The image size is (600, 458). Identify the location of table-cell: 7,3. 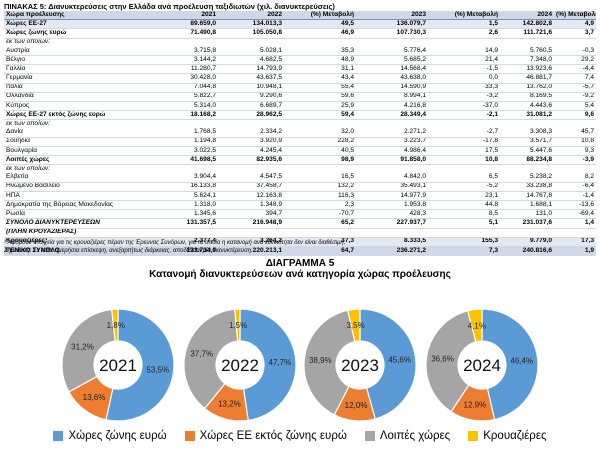
(464, 251).